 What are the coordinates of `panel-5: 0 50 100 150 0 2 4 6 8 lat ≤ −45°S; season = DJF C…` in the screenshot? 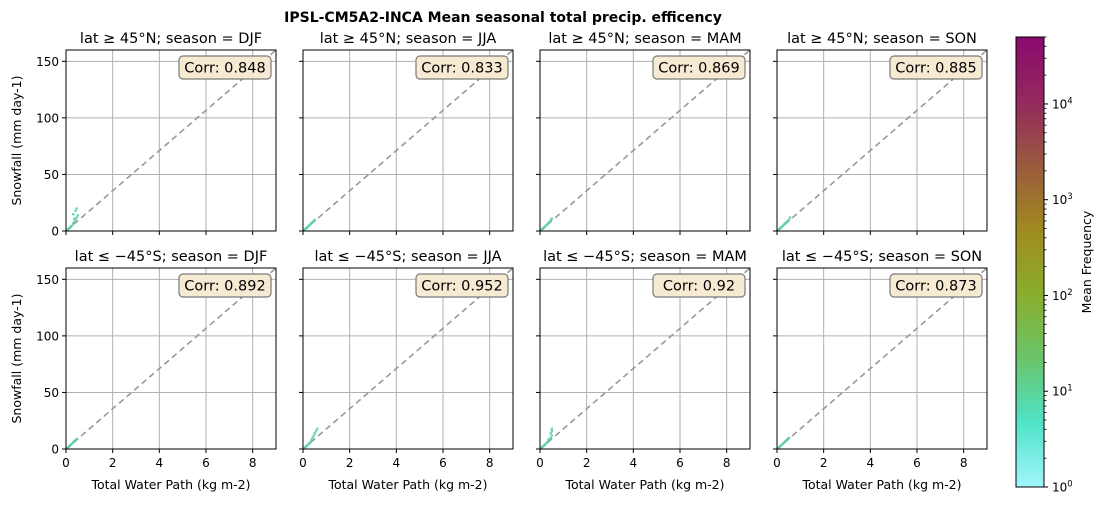 It's located at (143, 370).